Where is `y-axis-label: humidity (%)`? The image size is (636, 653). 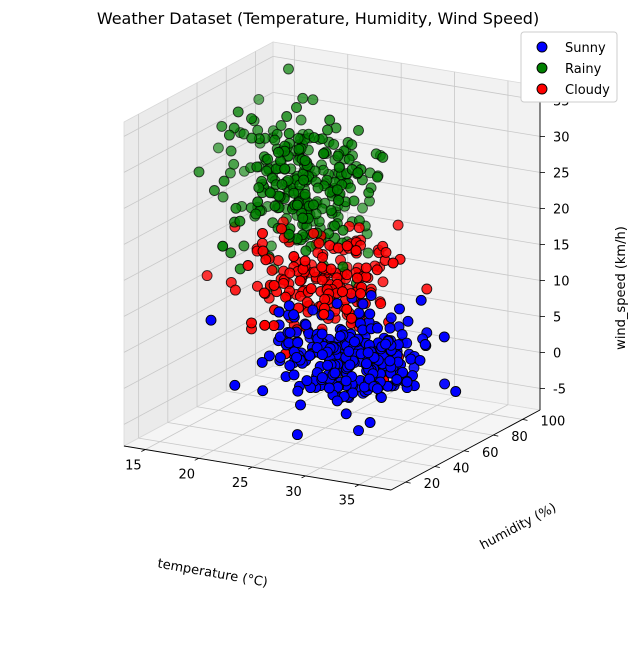
y-axis-label: humidity (%) is located at coordinates (518, 527).